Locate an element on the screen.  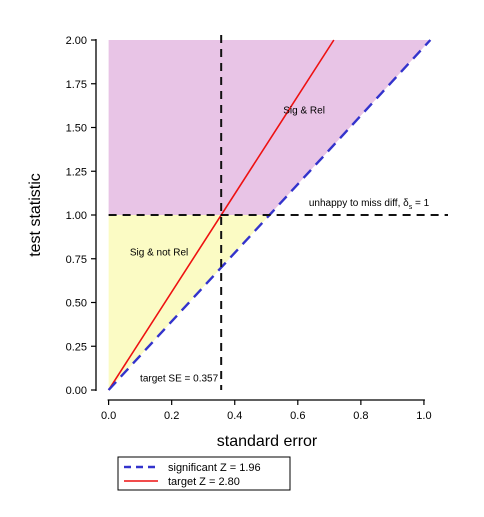
x-axis-title: standard error is located at coordinates (267, 441).